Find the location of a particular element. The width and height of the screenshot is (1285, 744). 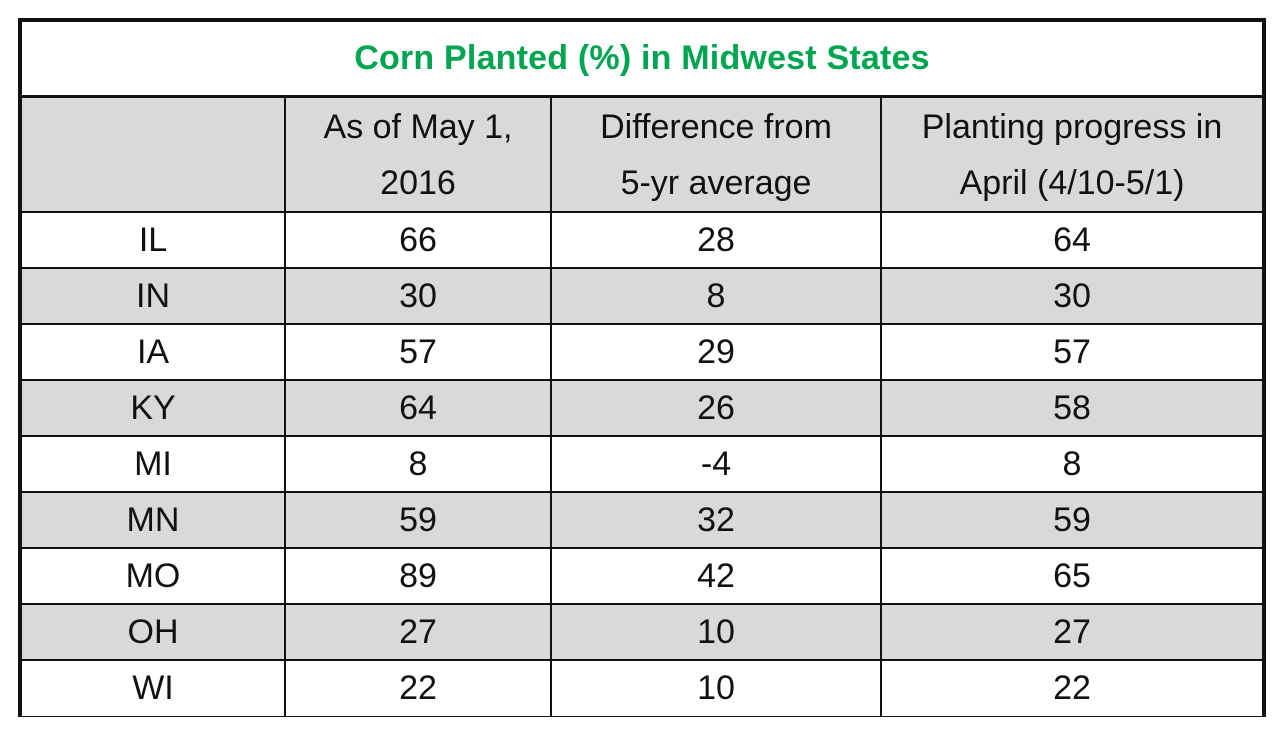

table-row: MN 59 32 59 is located at coordinates (642, 520).